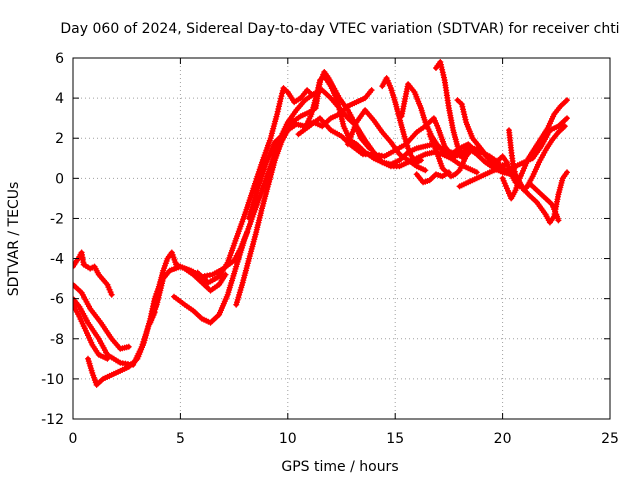 This screenshot has width=640, height=480. Describe the element at coordinates (59, 179) in the screenshot. I see `y-tick-label: 0` at that location.